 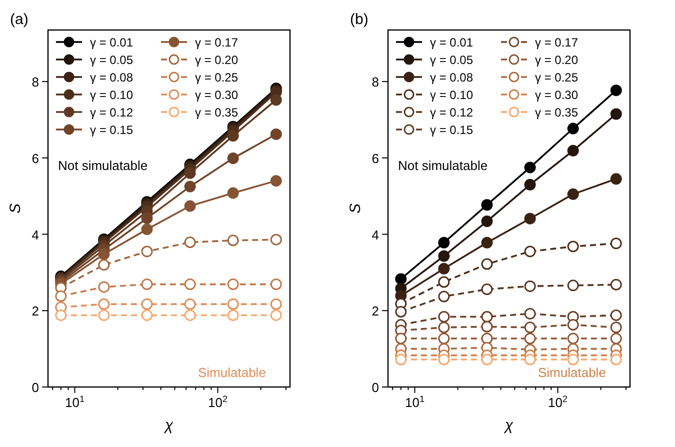 I want to click on legend-label: γ = 0.35, so click(x=556, y=113).